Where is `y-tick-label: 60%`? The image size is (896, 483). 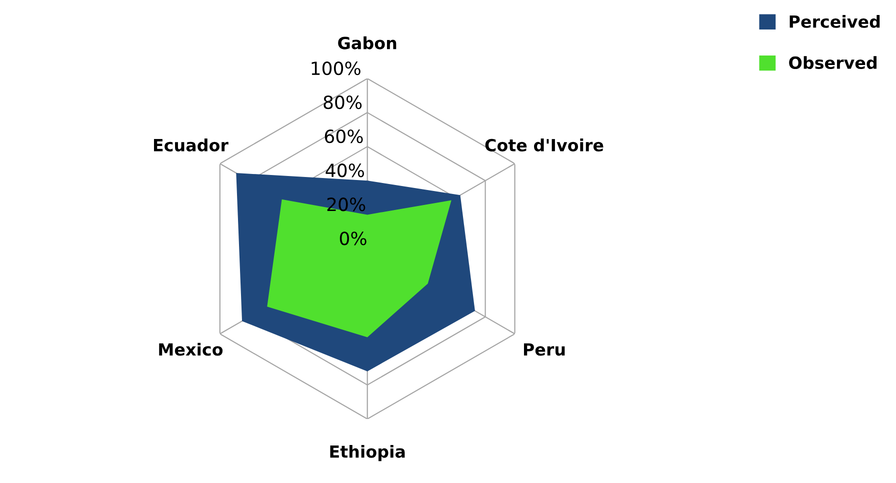
y-tick-label: 60% is located at coordinates (343, 137).